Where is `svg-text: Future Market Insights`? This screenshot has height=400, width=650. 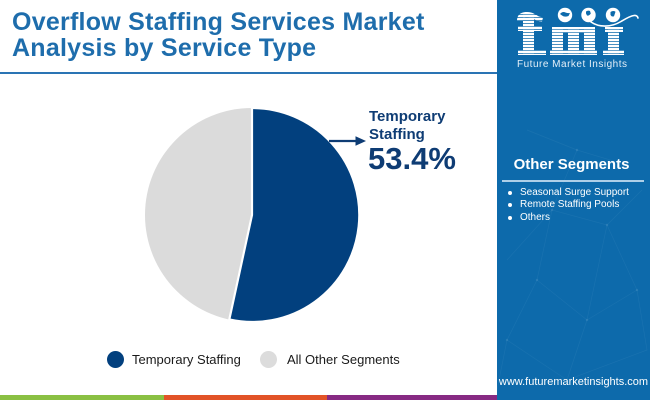
svg-text: Future Market Insights is located at coordinates (572, 64).